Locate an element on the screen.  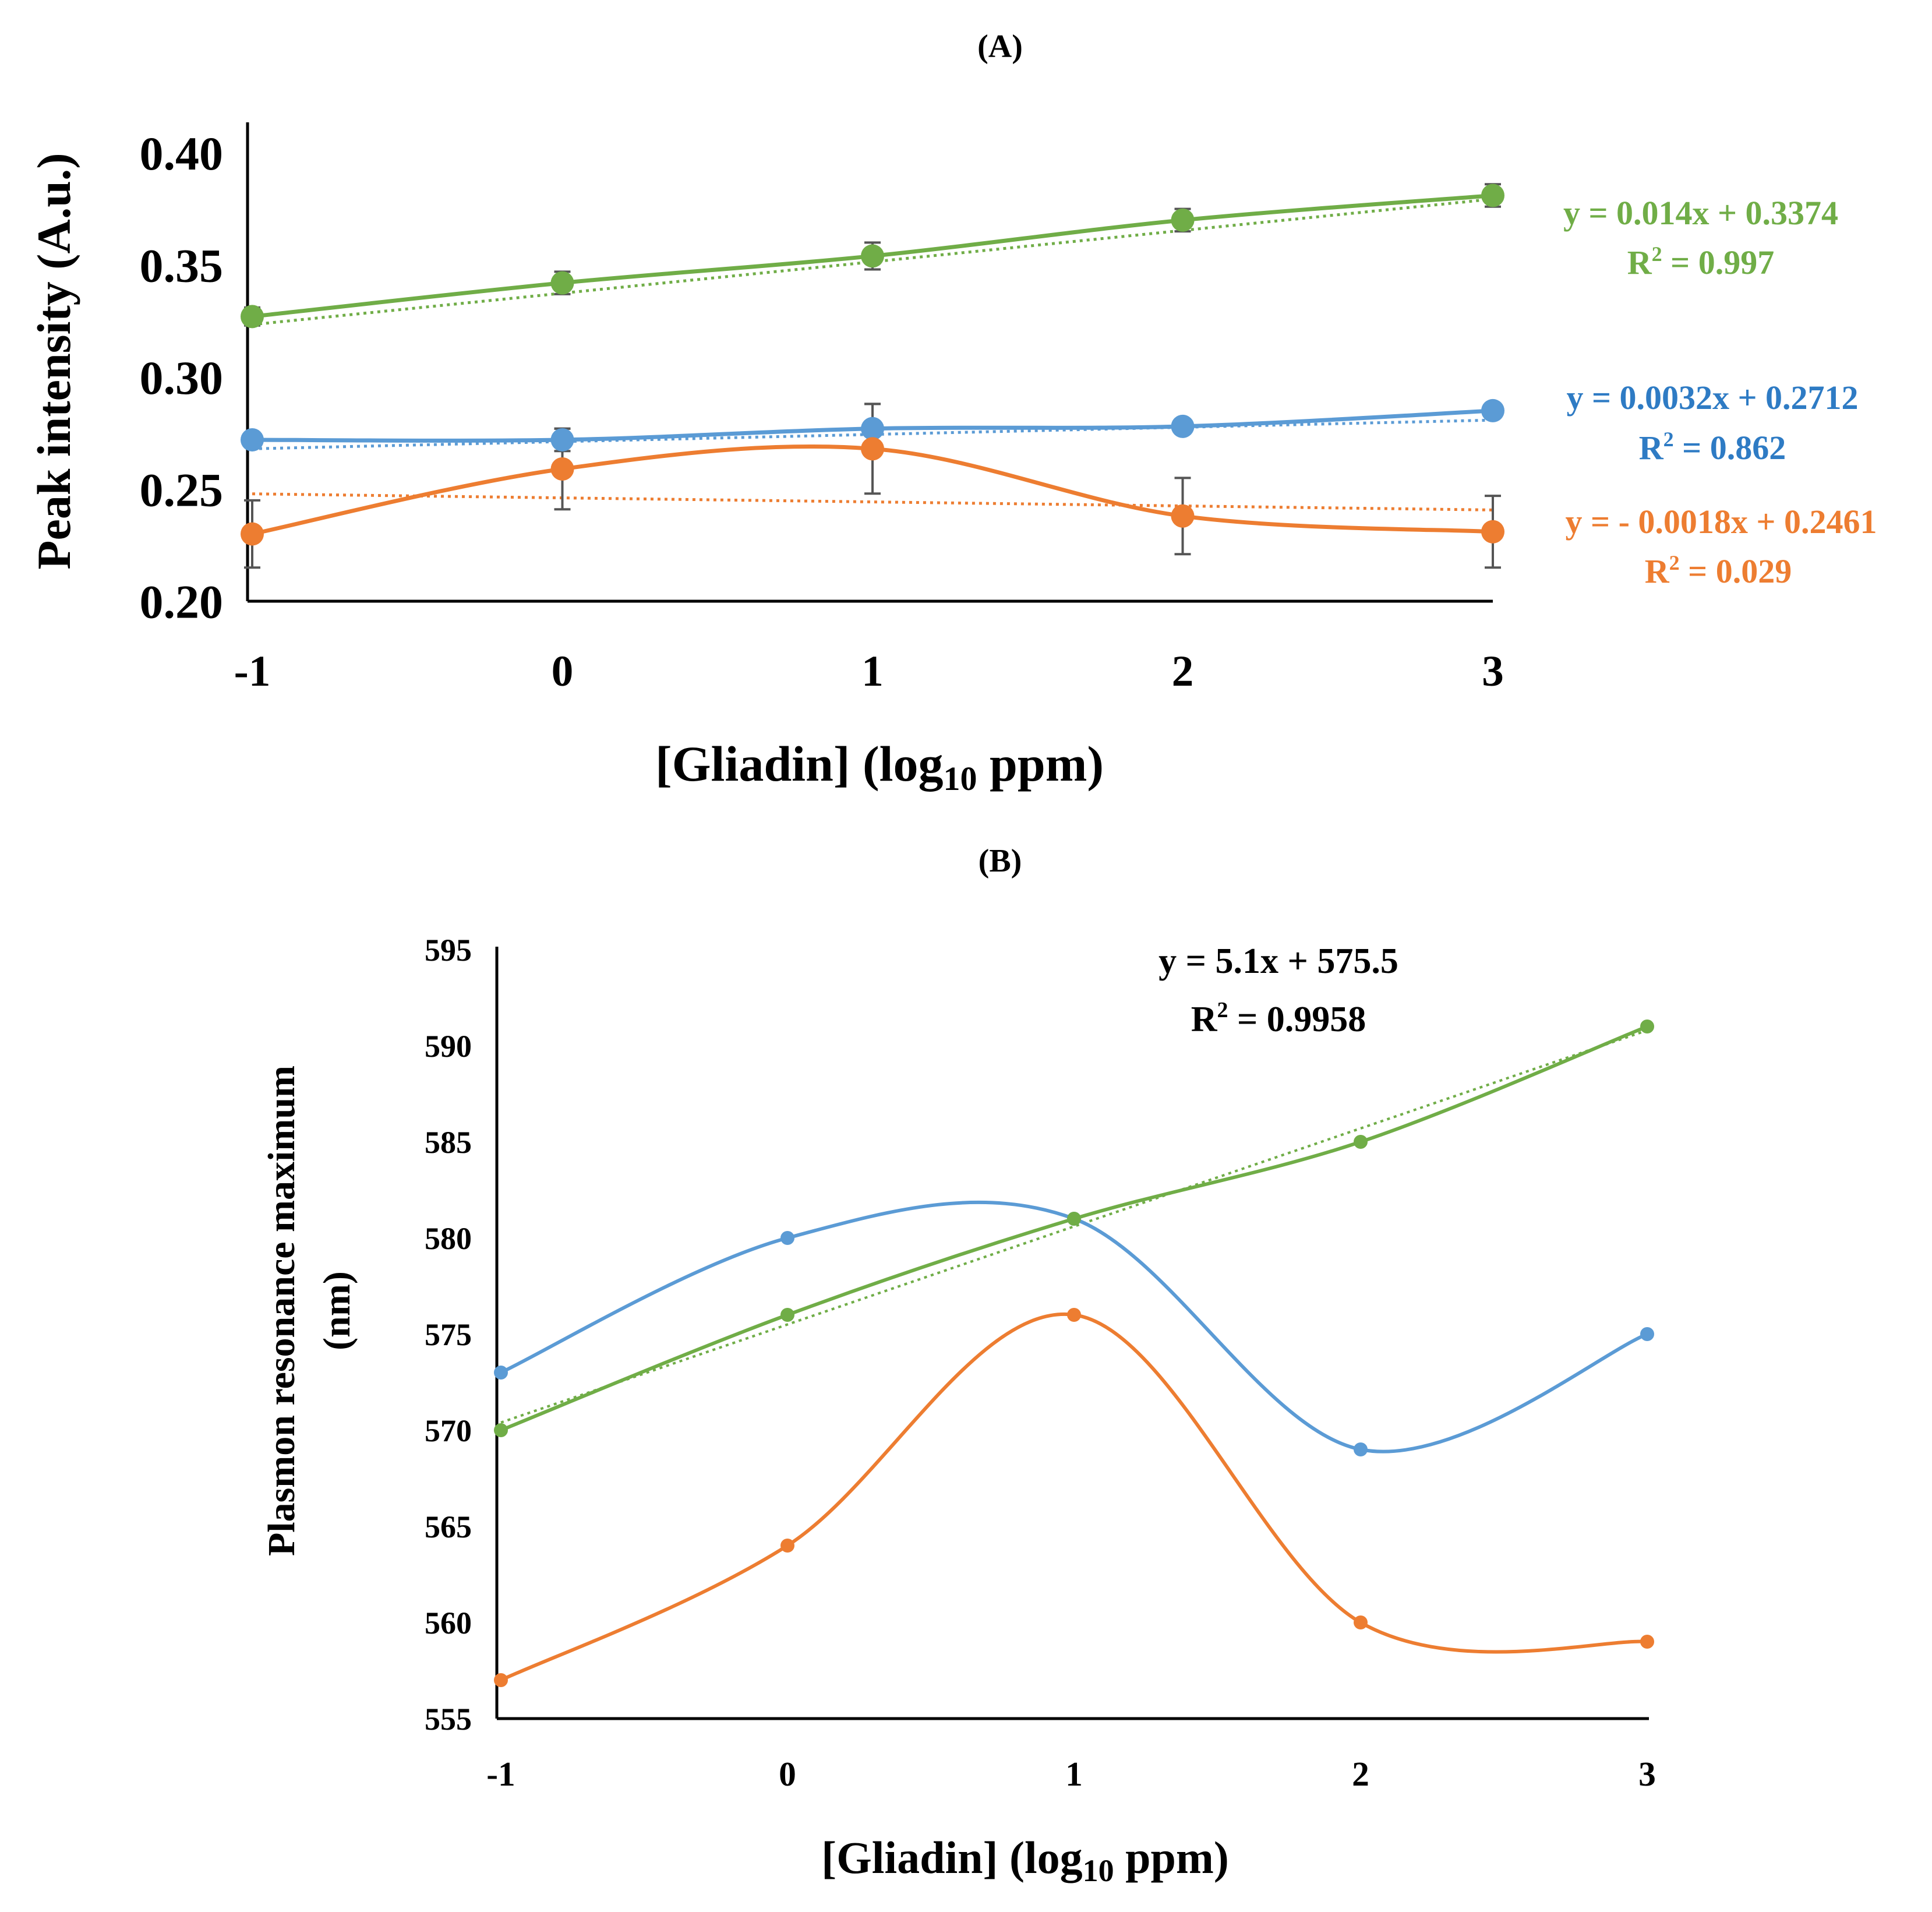
trendline-green is located at coordinates (1074, 1226).